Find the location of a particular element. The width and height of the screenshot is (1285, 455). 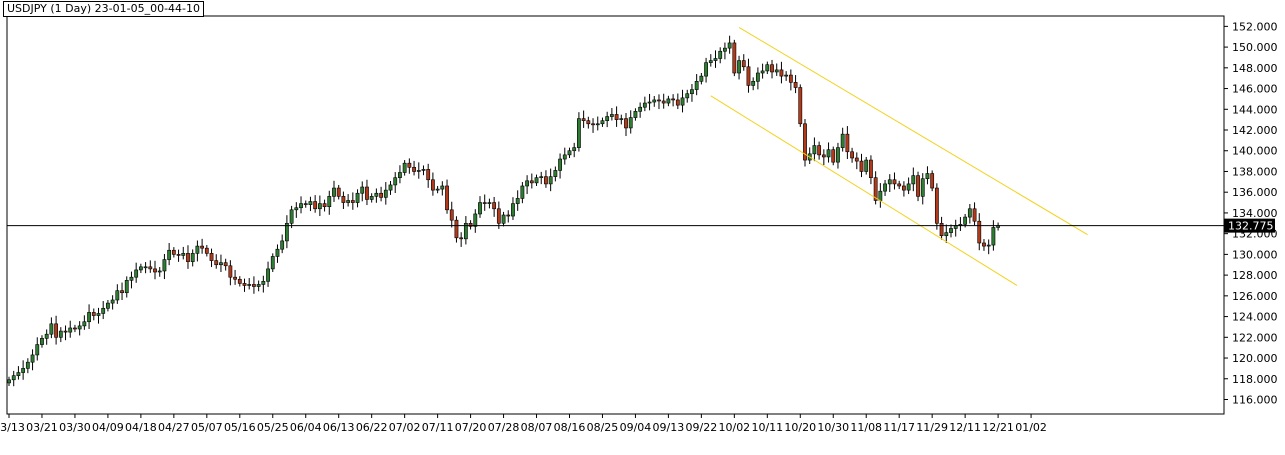

x-tick-label: 03/13 is located at coordinates (12, 427).